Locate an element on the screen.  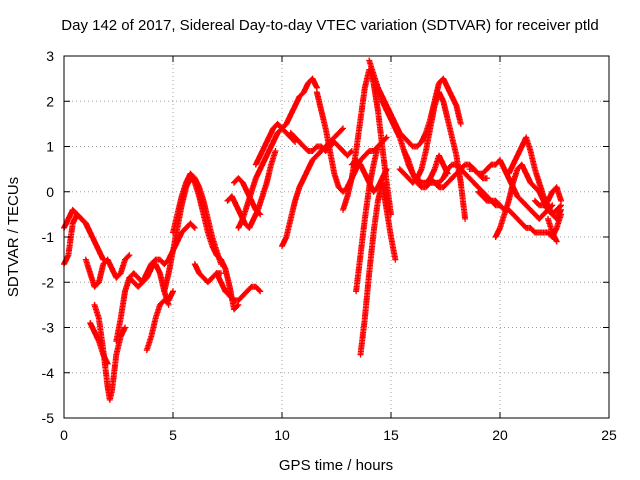
y-tick-label: -2 is located at coordinates (48, 282).